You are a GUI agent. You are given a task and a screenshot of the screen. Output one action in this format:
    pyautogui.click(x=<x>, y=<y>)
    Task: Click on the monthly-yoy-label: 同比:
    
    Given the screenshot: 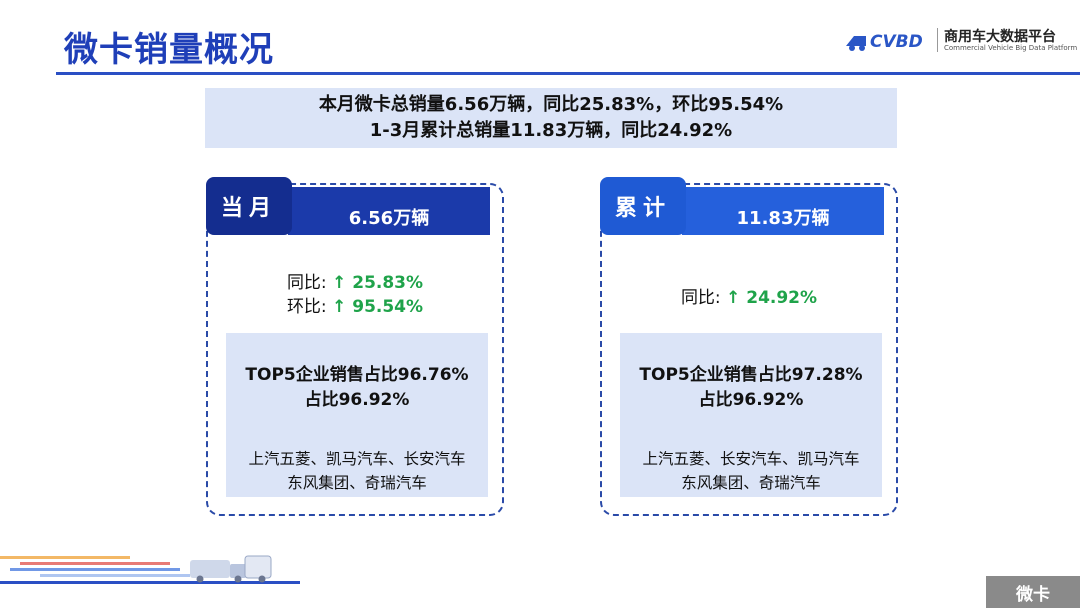 What is the action you would take?
    pyautogui.click(x=306, y=283)
    